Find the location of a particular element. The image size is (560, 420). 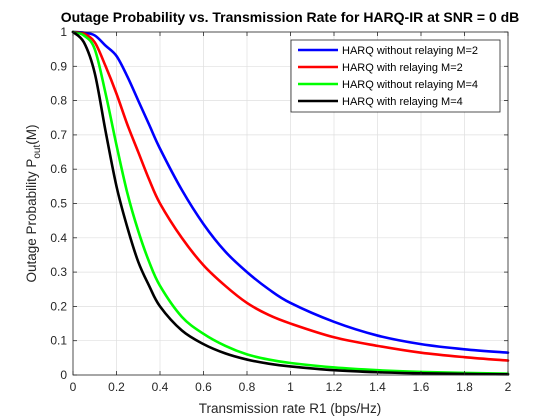

y-tick-label: 0.4 is located at coordinates (58, 238).